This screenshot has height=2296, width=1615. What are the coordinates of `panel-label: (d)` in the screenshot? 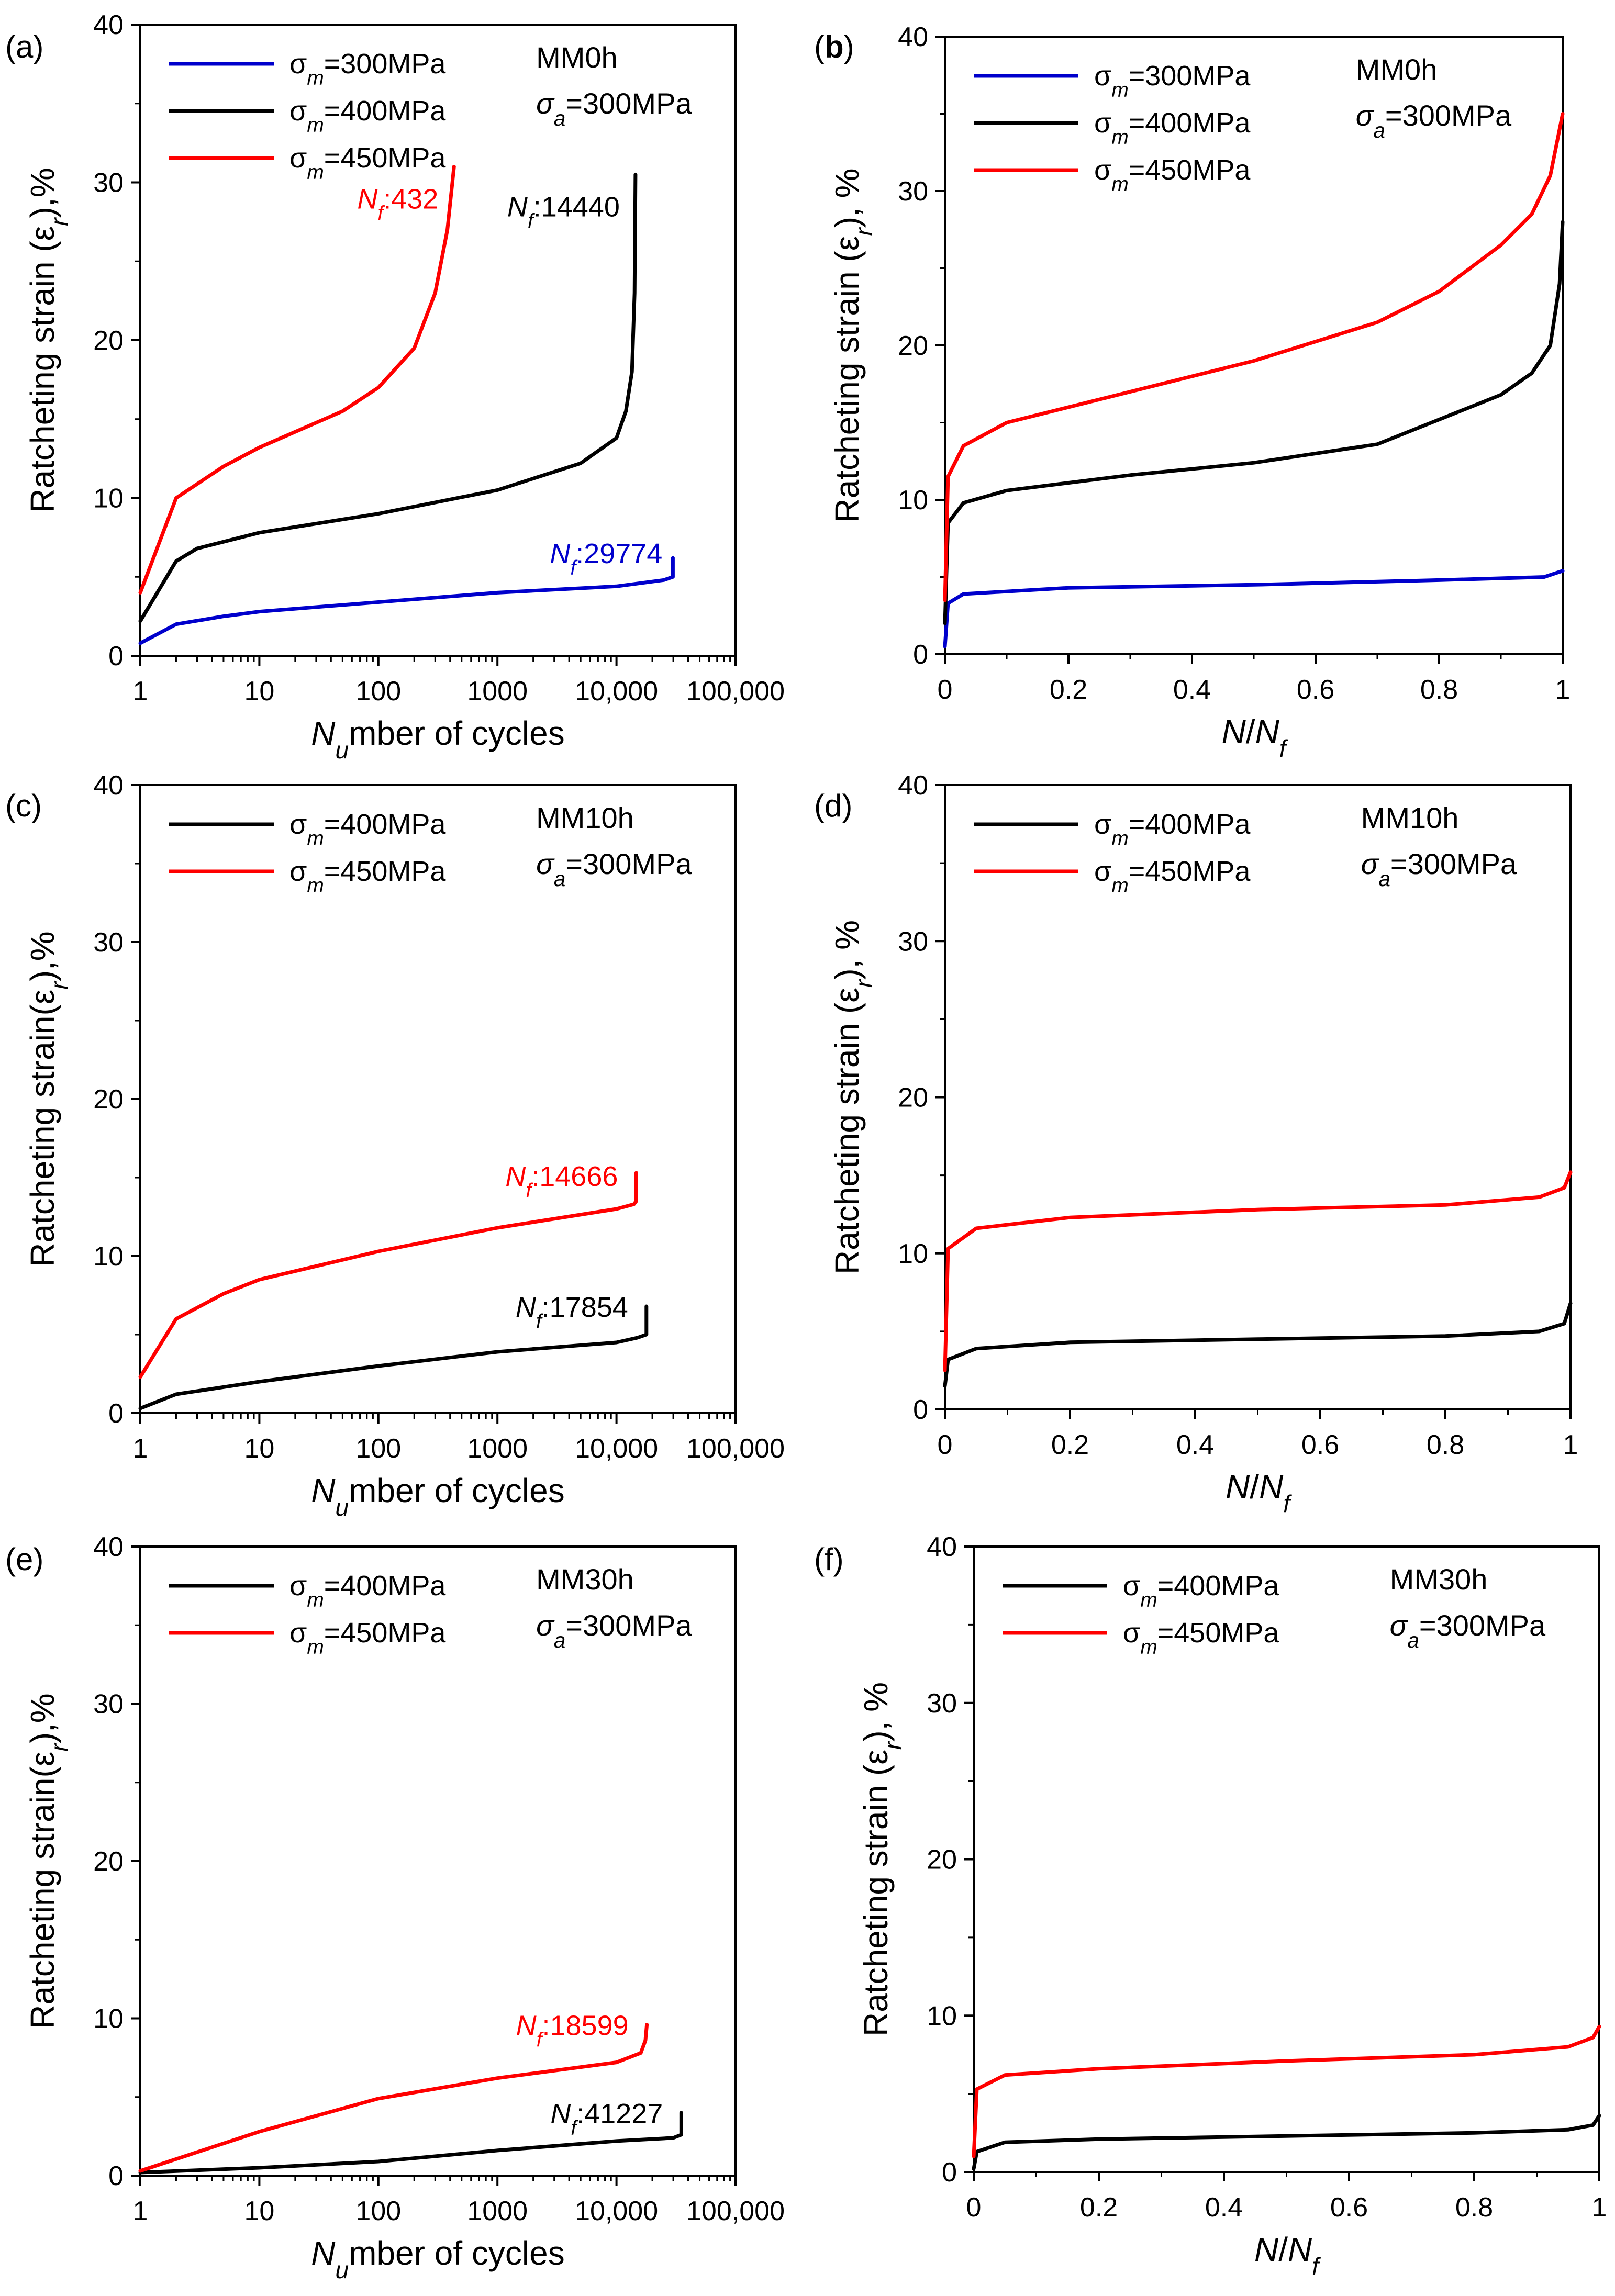 It's located at (833, 805).